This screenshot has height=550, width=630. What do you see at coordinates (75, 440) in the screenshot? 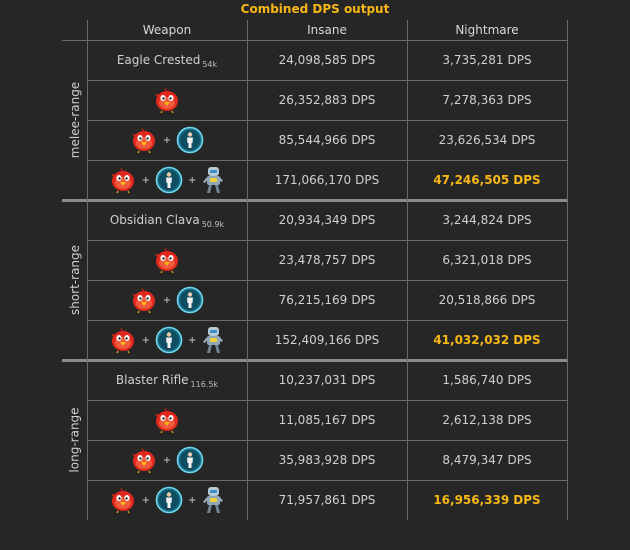
I see `group-label-long-range: long-range` at bounding box center [75, 440].